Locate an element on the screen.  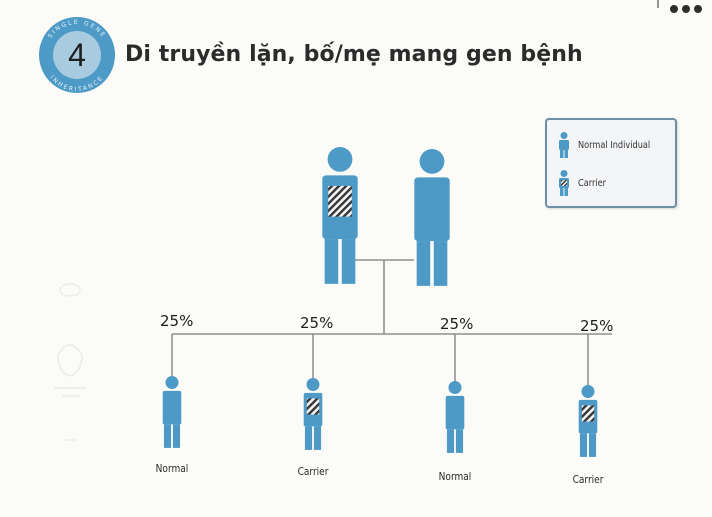
child-3-label: Normal is located at coordinates (455, 476).